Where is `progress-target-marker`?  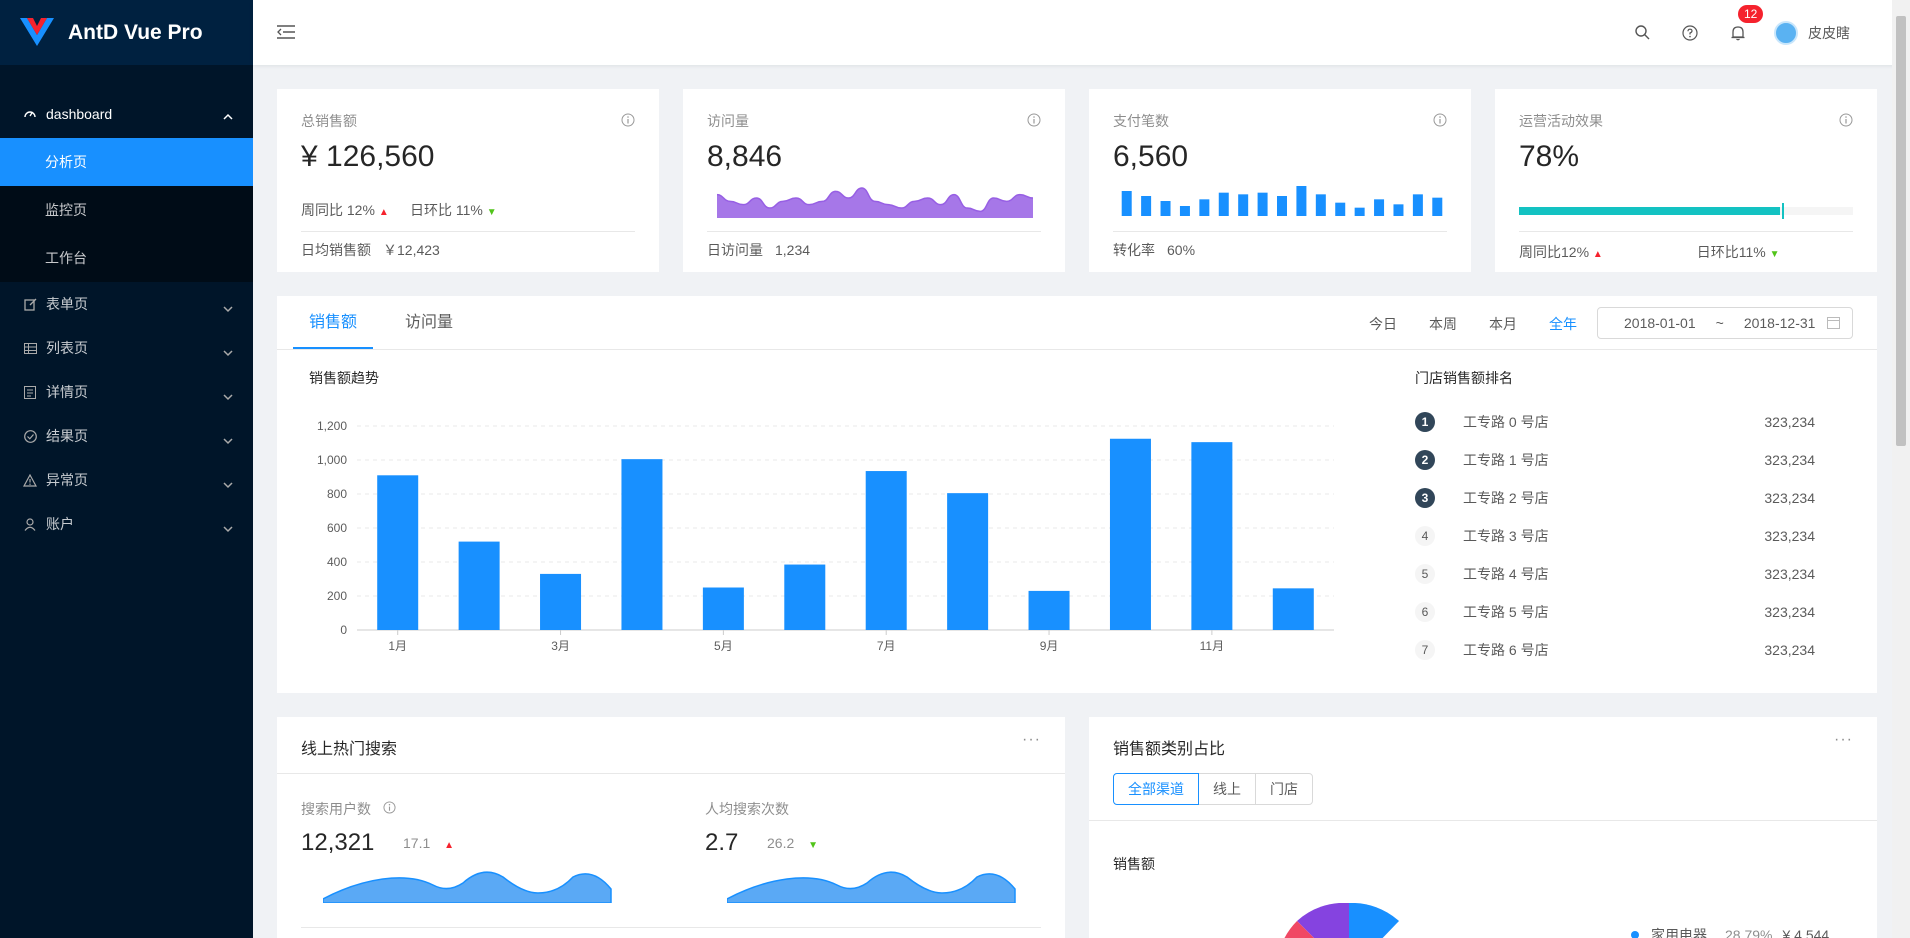
progress-target-marker is located at coordinates (1783, 211).